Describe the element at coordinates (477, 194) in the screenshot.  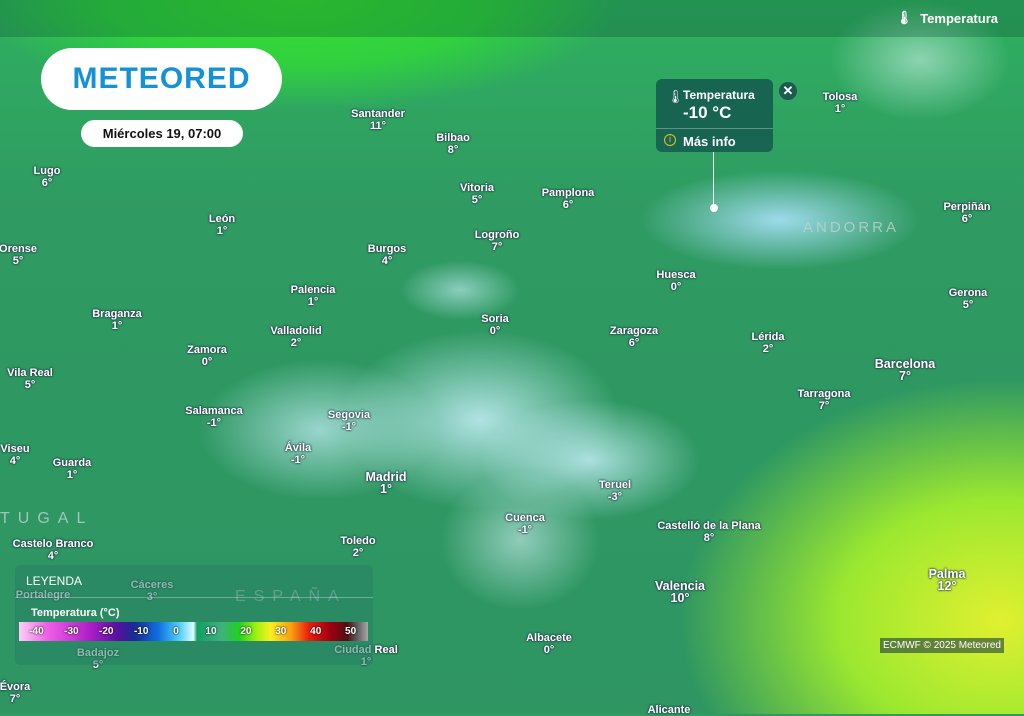
I see `city-label: Vitoria 5°` at that location.